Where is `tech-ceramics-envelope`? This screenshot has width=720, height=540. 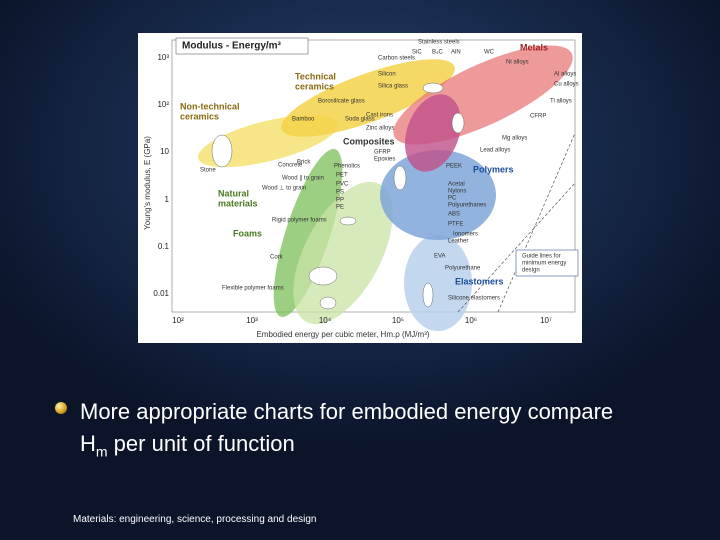 tech-ceramics-envelope is located at coordinates (368, 98).